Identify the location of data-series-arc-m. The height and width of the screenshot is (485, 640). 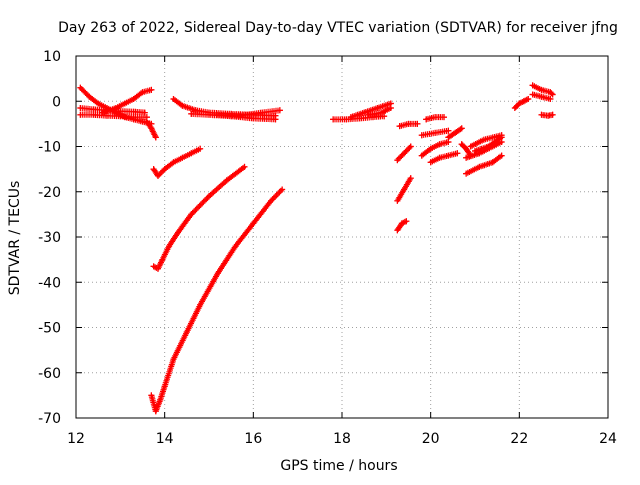
(370, 110).